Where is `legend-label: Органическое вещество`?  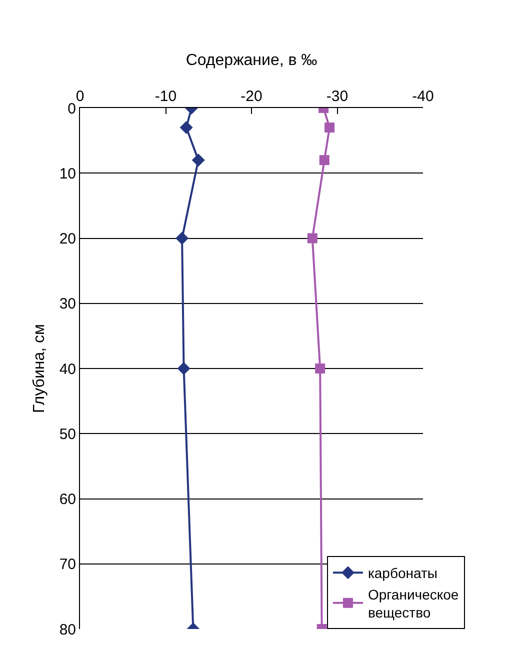 legend-label: Органическое вещество is located at coordinates (413, 603).